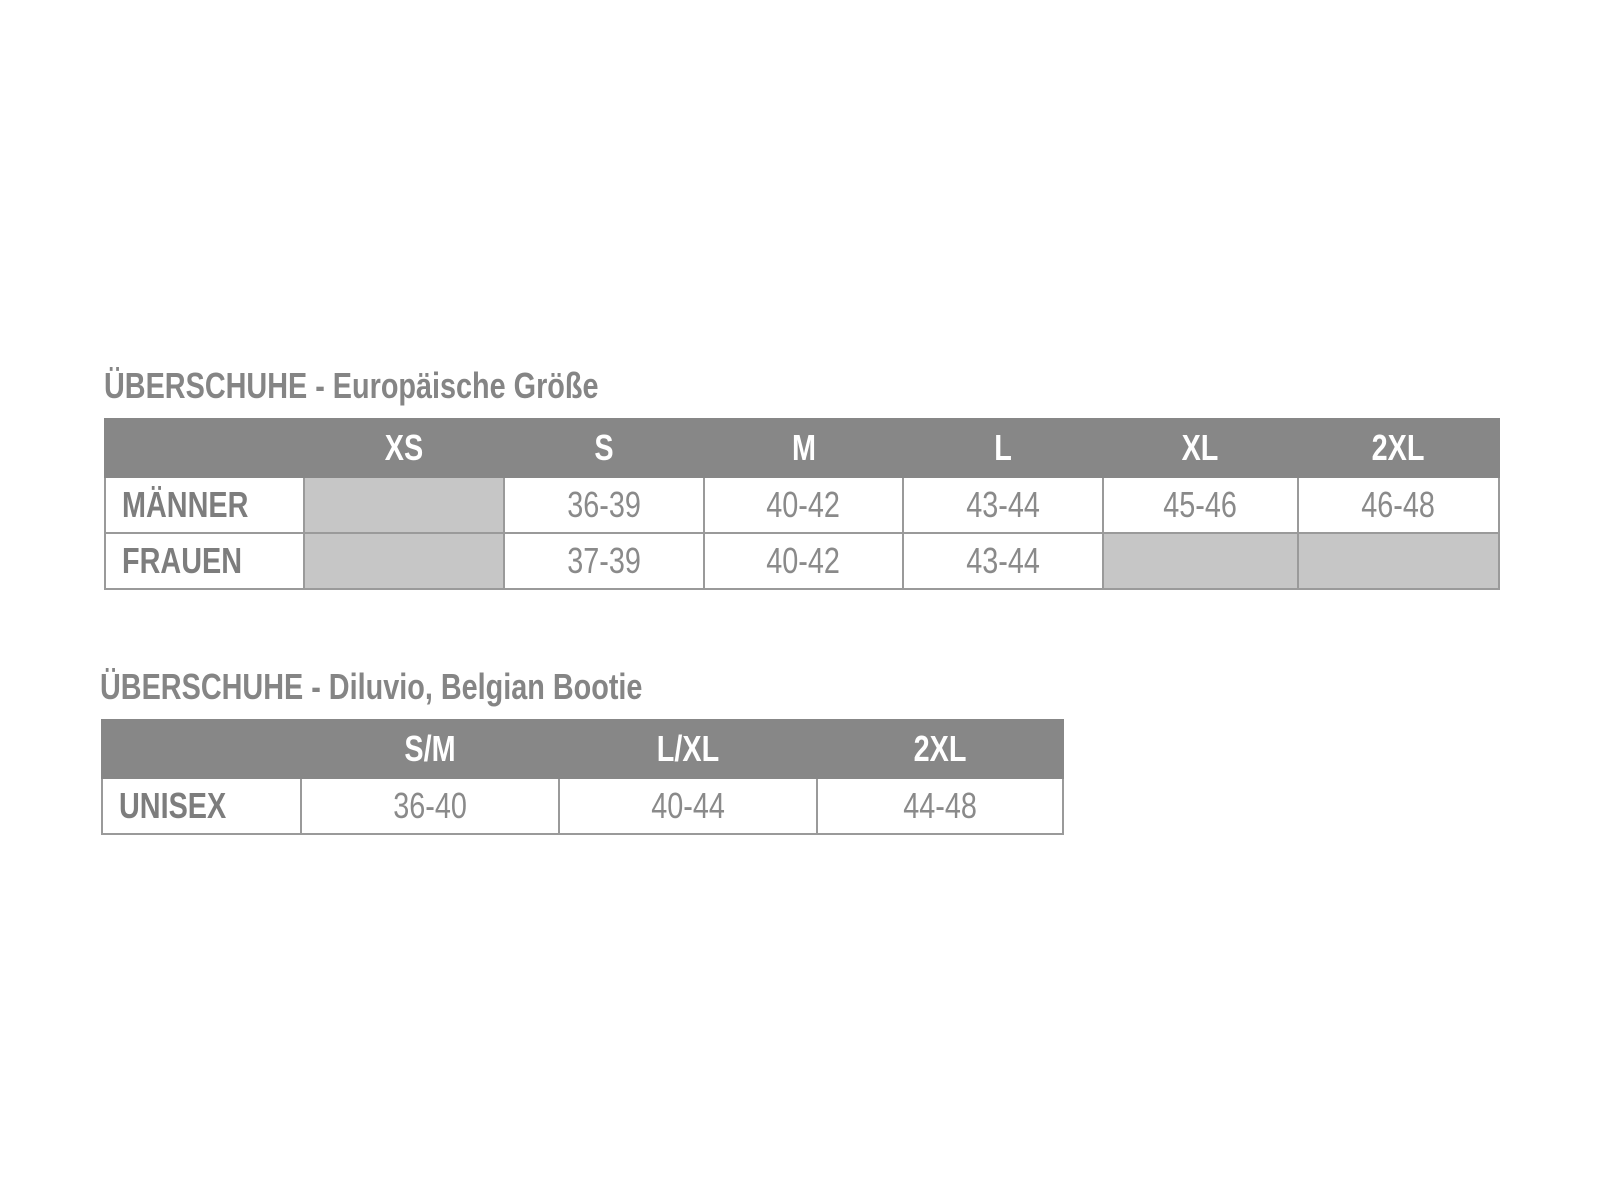  I want to click on size-table-diluvio: S/M L/XL 2XL UNISEX 36-40 40-44 44-48, so click(582, 777).